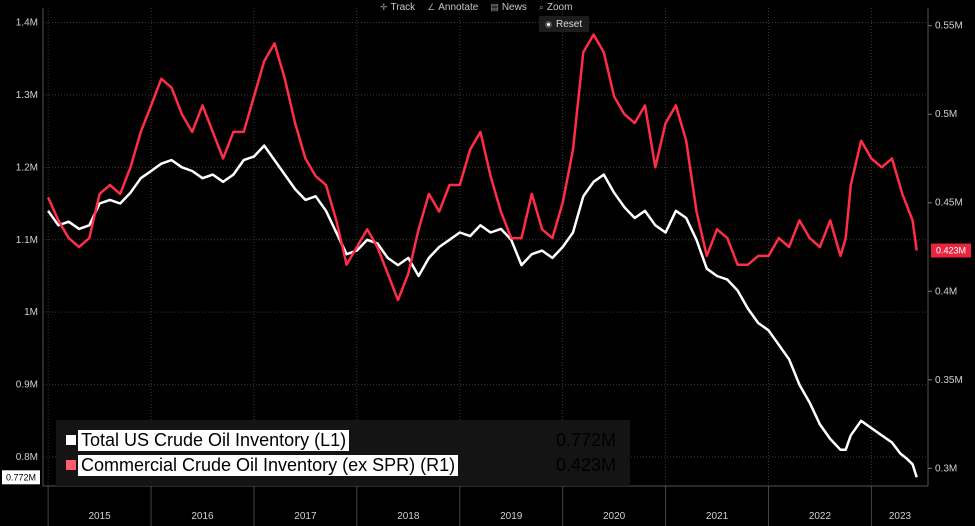  Describe the element at coordinates (31, 312) in the screenshot. I see `left-tick-label: 1M` at that location.